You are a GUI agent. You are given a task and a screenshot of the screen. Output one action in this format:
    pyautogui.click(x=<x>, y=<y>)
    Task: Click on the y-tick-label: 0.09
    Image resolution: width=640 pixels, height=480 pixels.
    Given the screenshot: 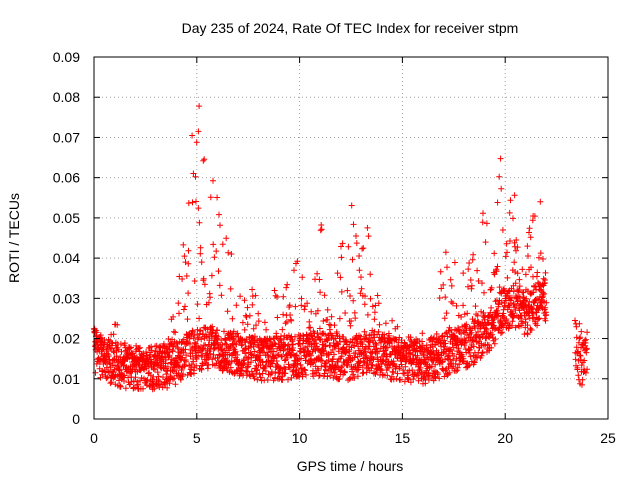 What is the action you would take?
    pyautogui.click(x=66, y=57)
    